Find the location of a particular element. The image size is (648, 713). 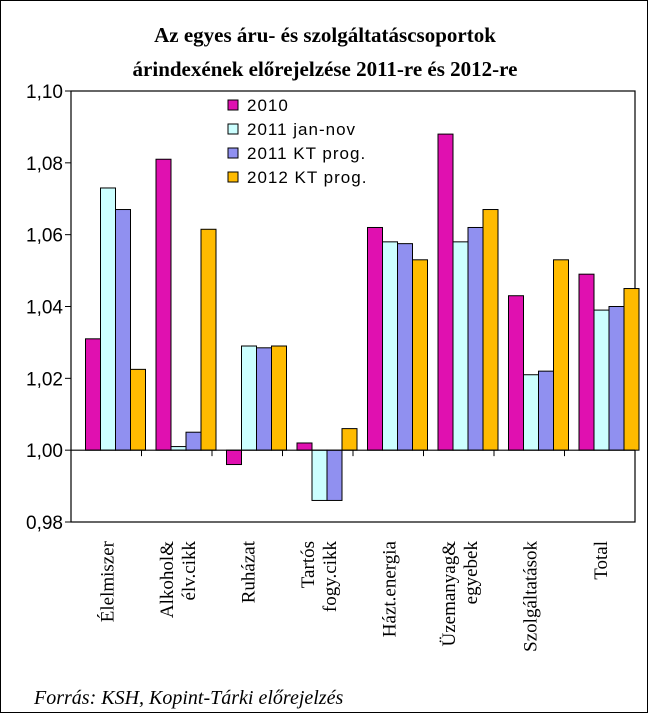

x-category-label: Ruházat is located at coordinates (248, 571).